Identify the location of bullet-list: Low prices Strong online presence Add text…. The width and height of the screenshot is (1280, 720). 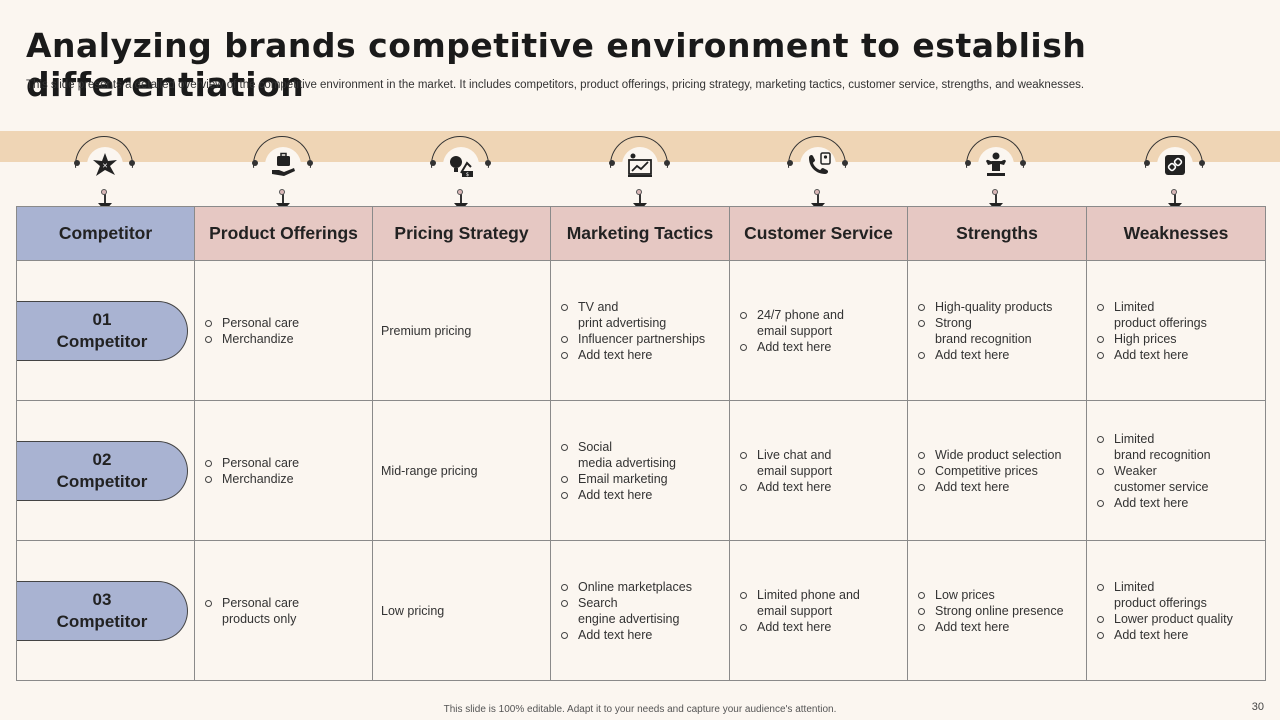
(997, 611).